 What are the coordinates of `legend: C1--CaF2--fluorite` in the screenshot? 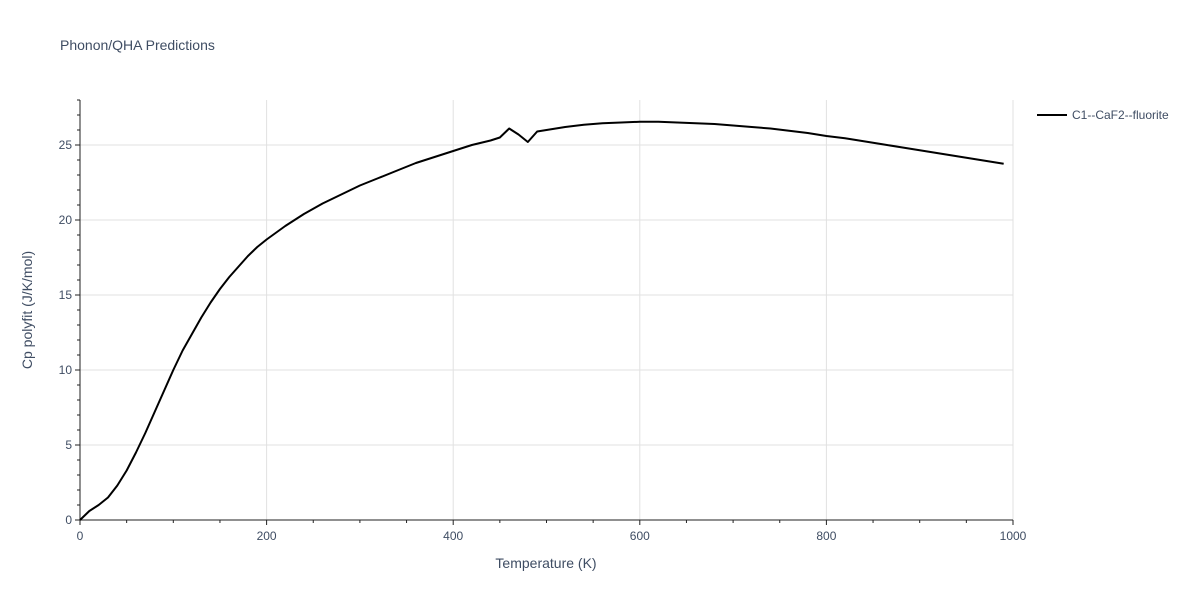 It's located at (1103, 115).